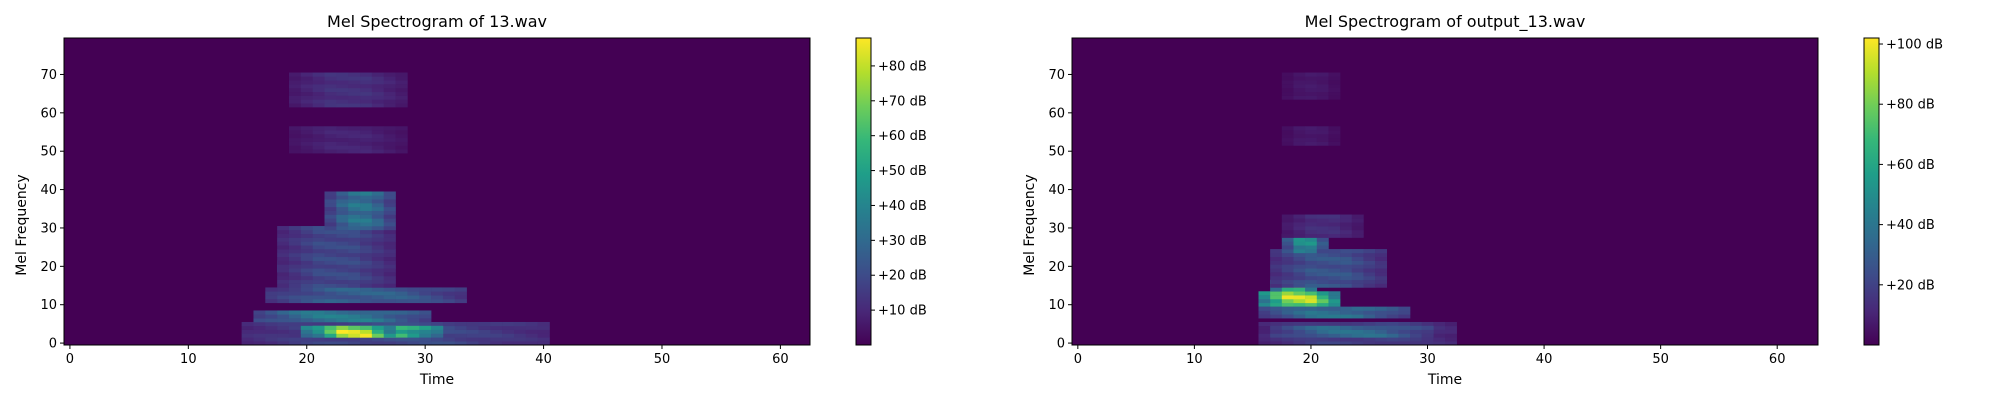 This screenshot has width=2000, height=400. I want to click on colorbar-tick-label: +20 dB, so click(902, 276).